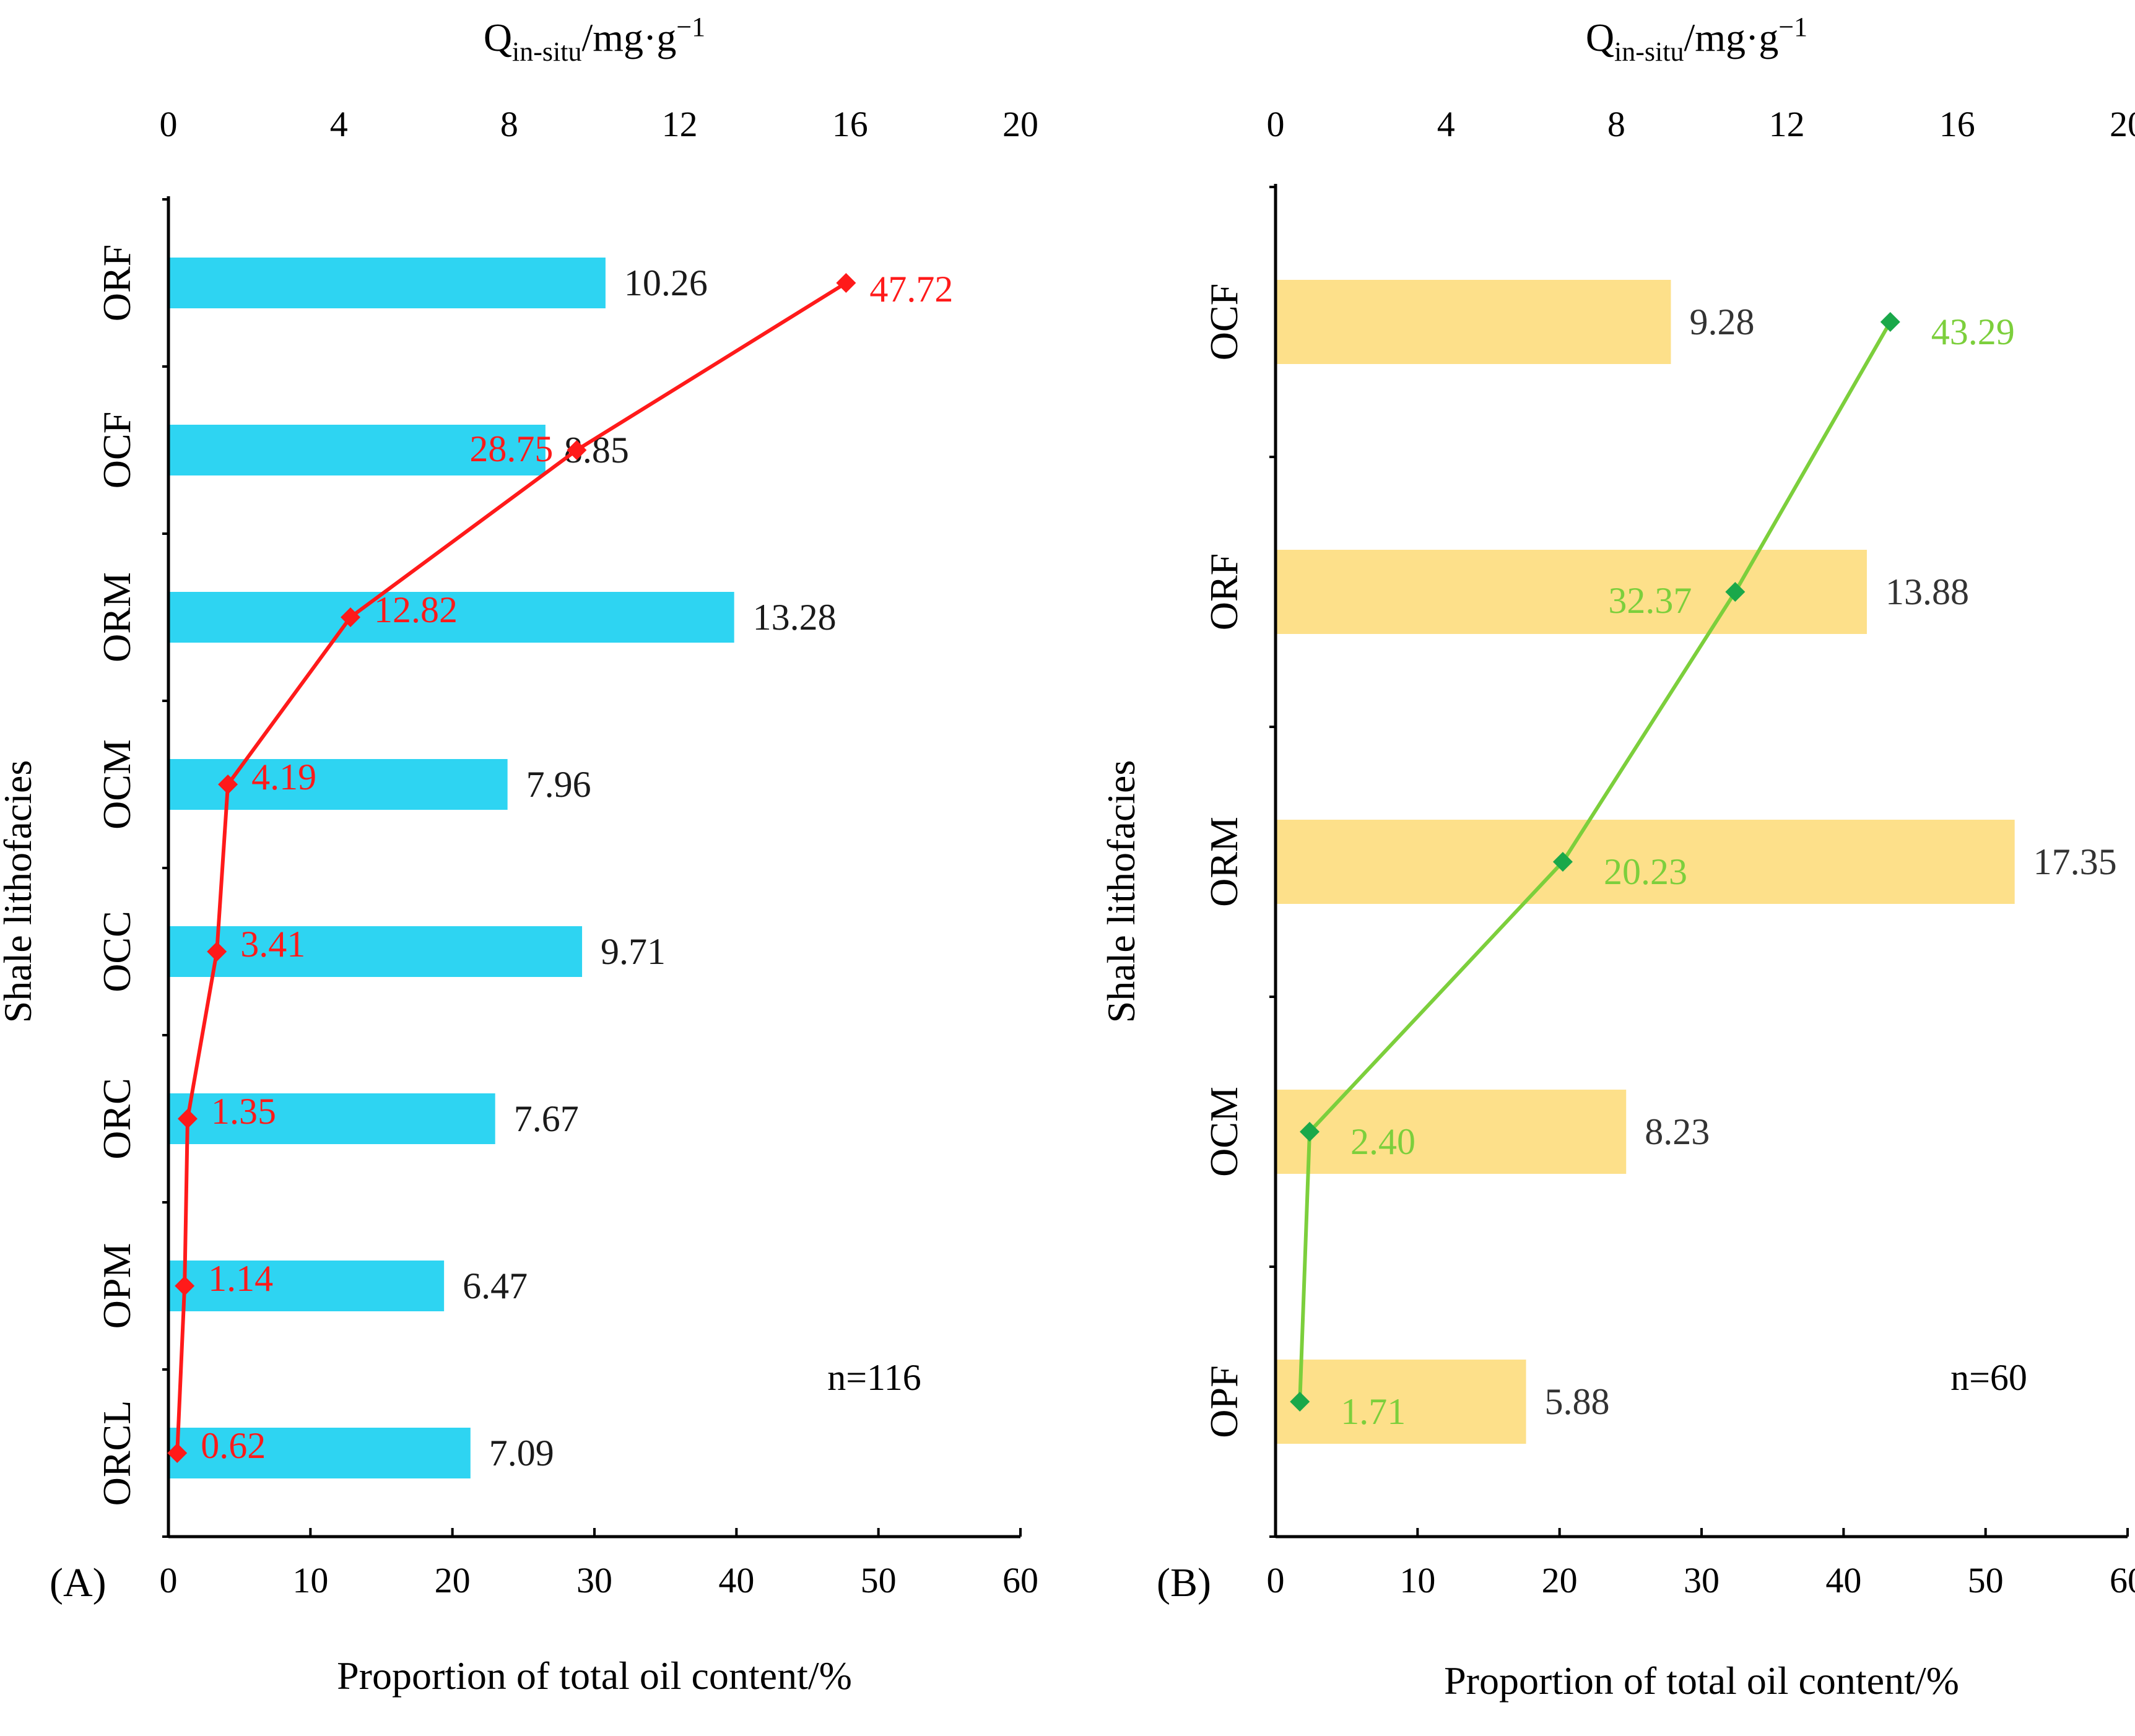  I want to click on panel-b-bottom-tick-label: 60, so click(2122, 1580).